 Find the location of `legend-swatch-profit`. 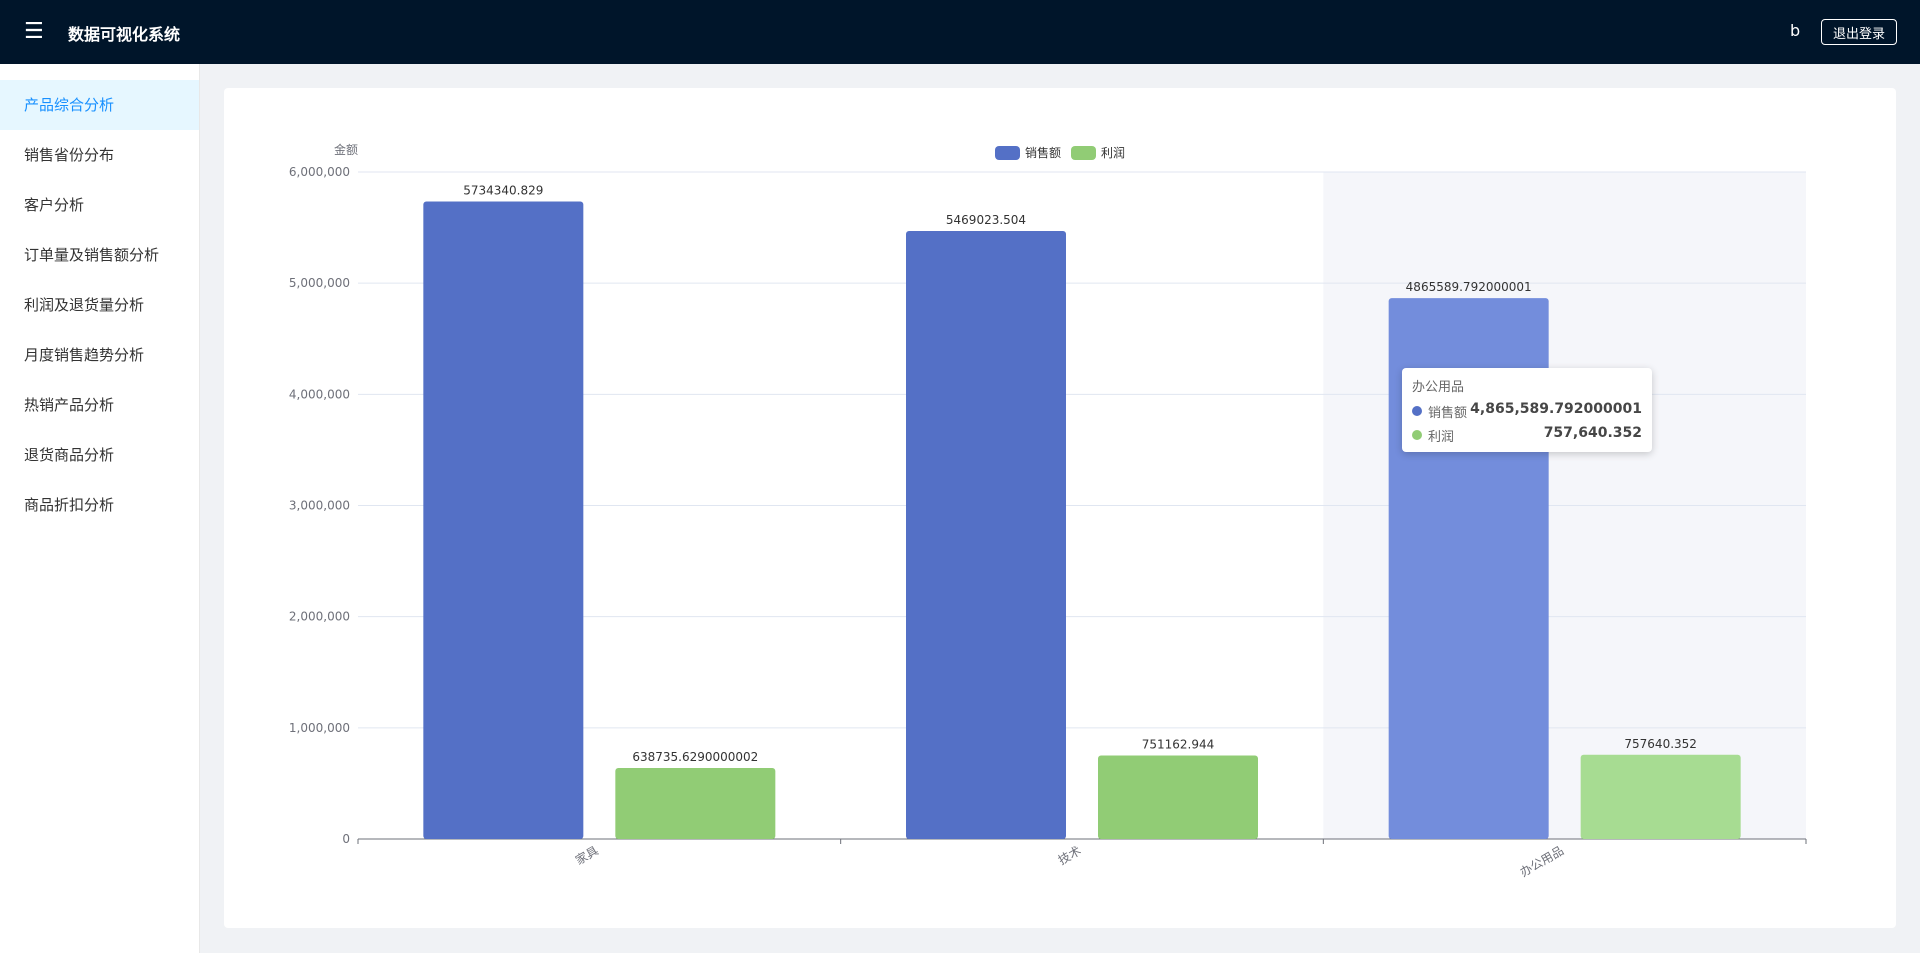

legend-swatch-profit is located at coordinates (1083, 153).